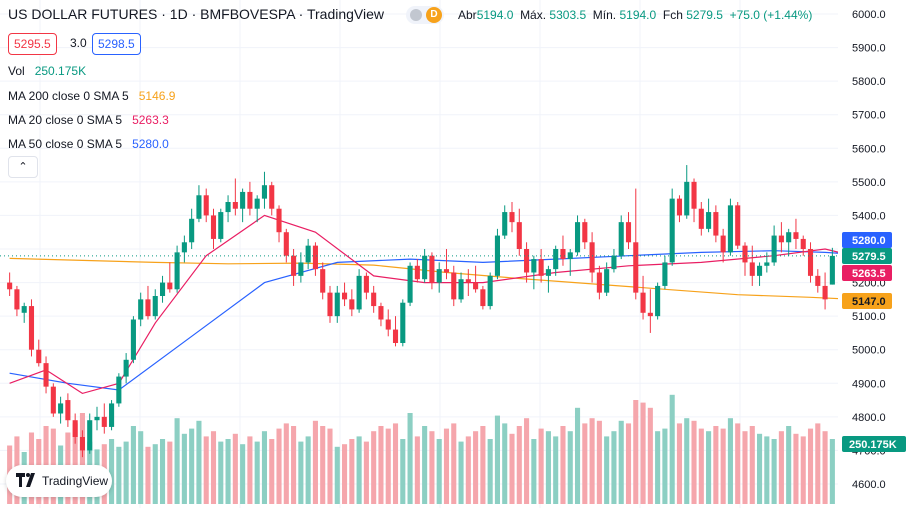 Image resolution: width=912 pixels, height=508 pixels. What do you see at coordinates (495, 15) in the screenshot?
I see `open-value: 5194.0` at bounding box center [495, 15].